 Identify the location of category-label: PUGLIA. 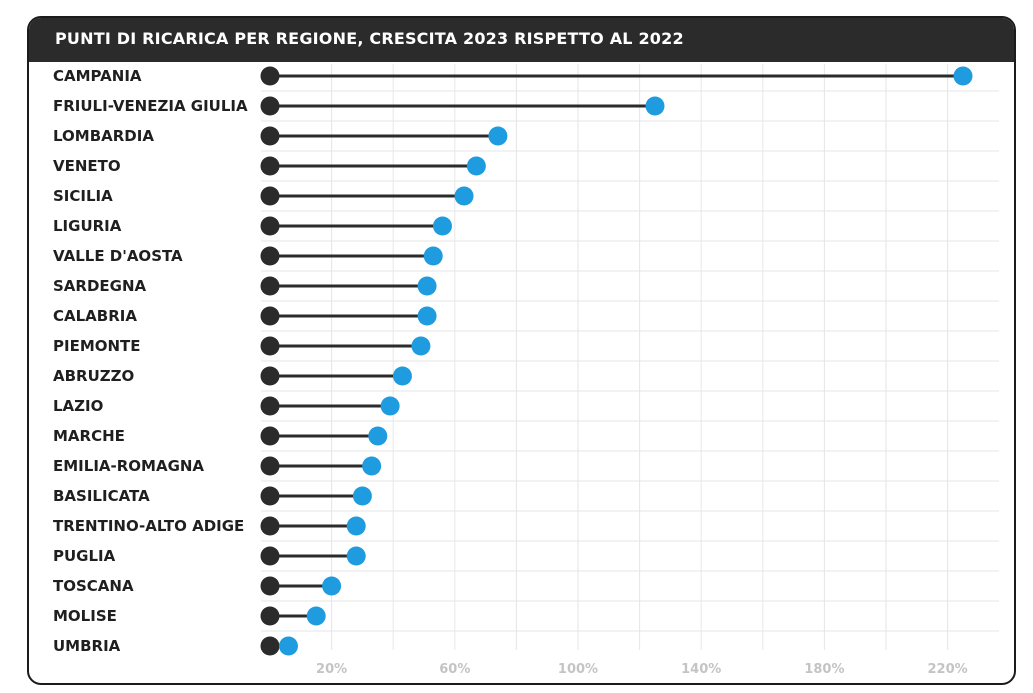
(84, 556).